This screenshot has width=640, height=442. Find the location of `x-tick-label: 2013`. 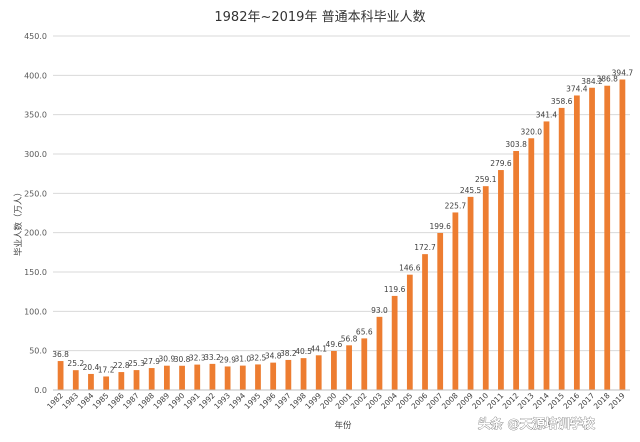

x-tick-label: 2013 is located at coordinates (526, 401).